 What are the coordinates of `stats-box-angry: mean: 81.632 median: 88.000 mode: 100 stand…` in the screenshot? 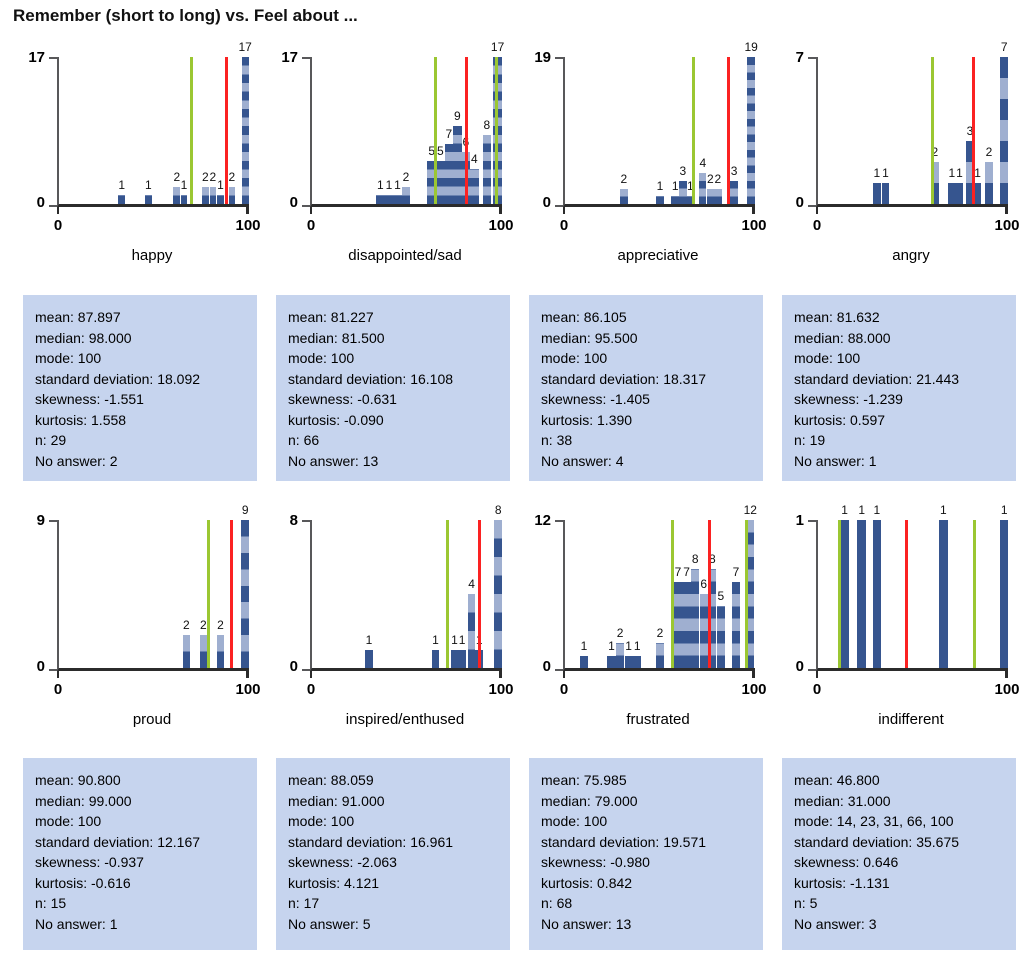 It's located at (899, 388).